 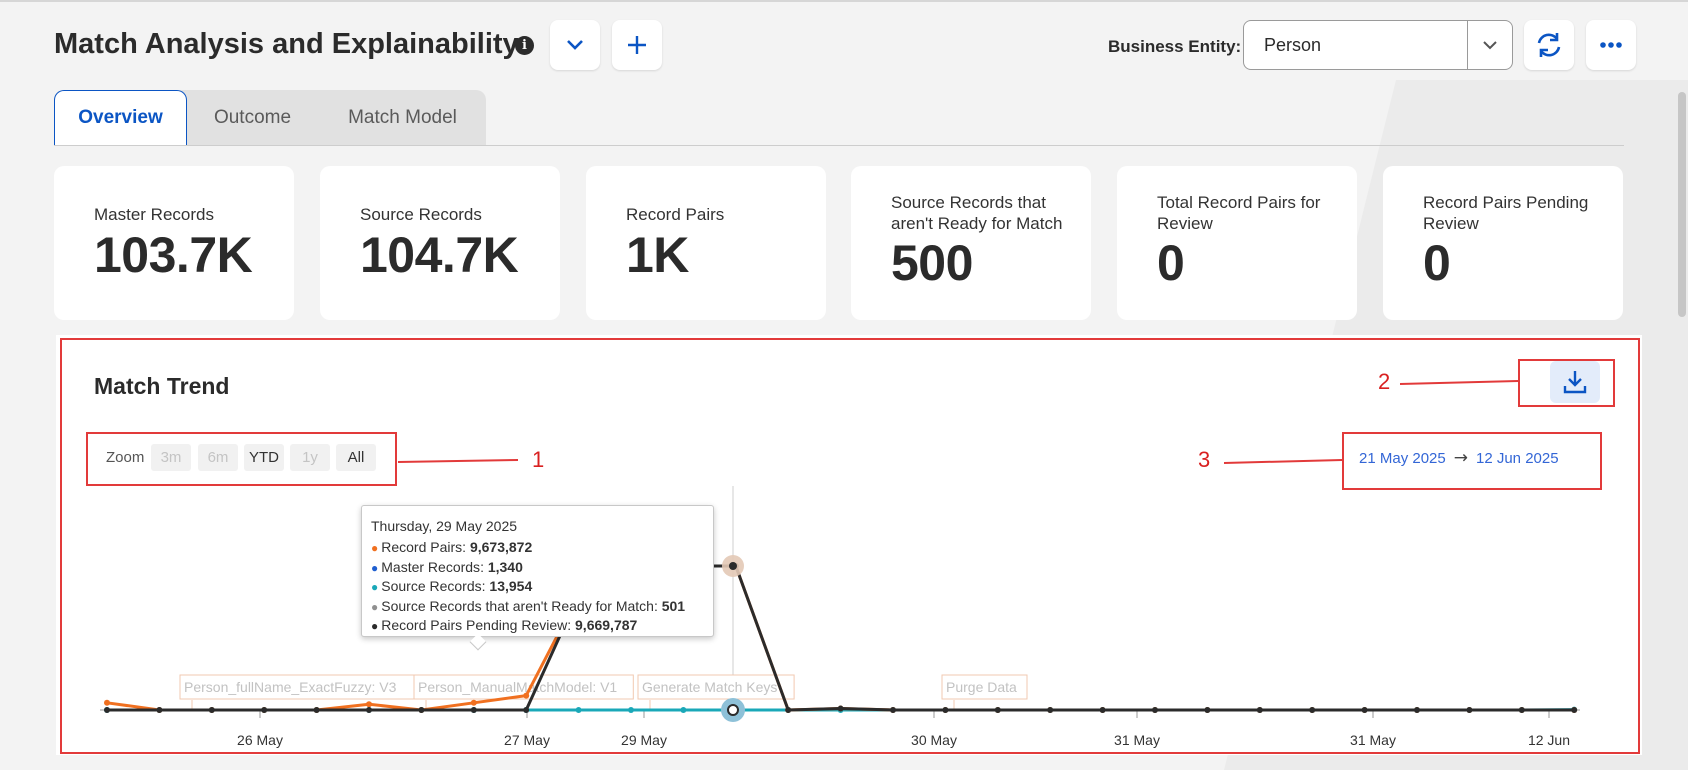 What do you see at coordinates (120, 117) in the screenshot?
I see `tab-overview: Overview` at bounding box center [120, 117].